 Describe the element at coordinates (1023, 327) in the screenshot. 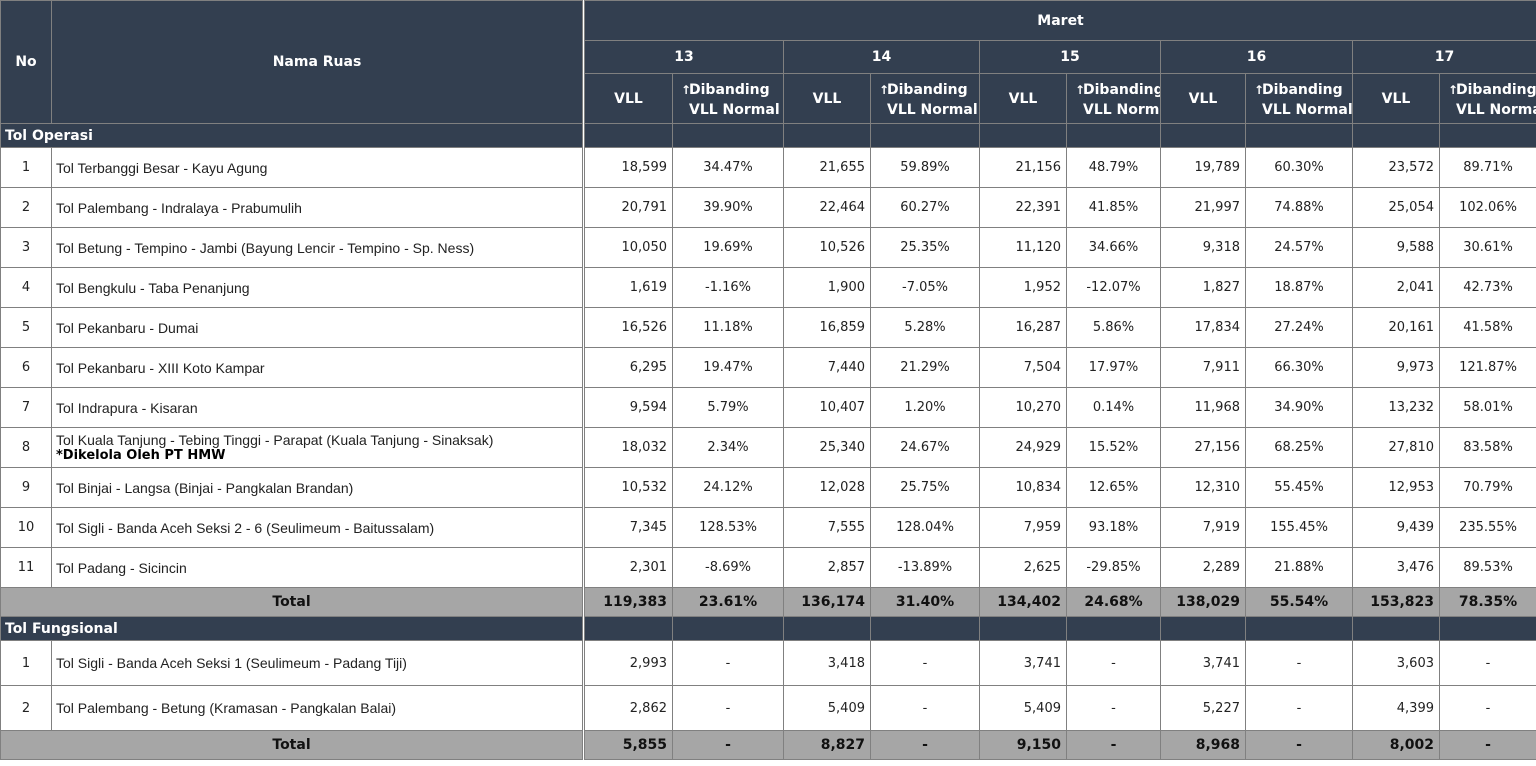

I see `vll-value: 16,287` at that location.